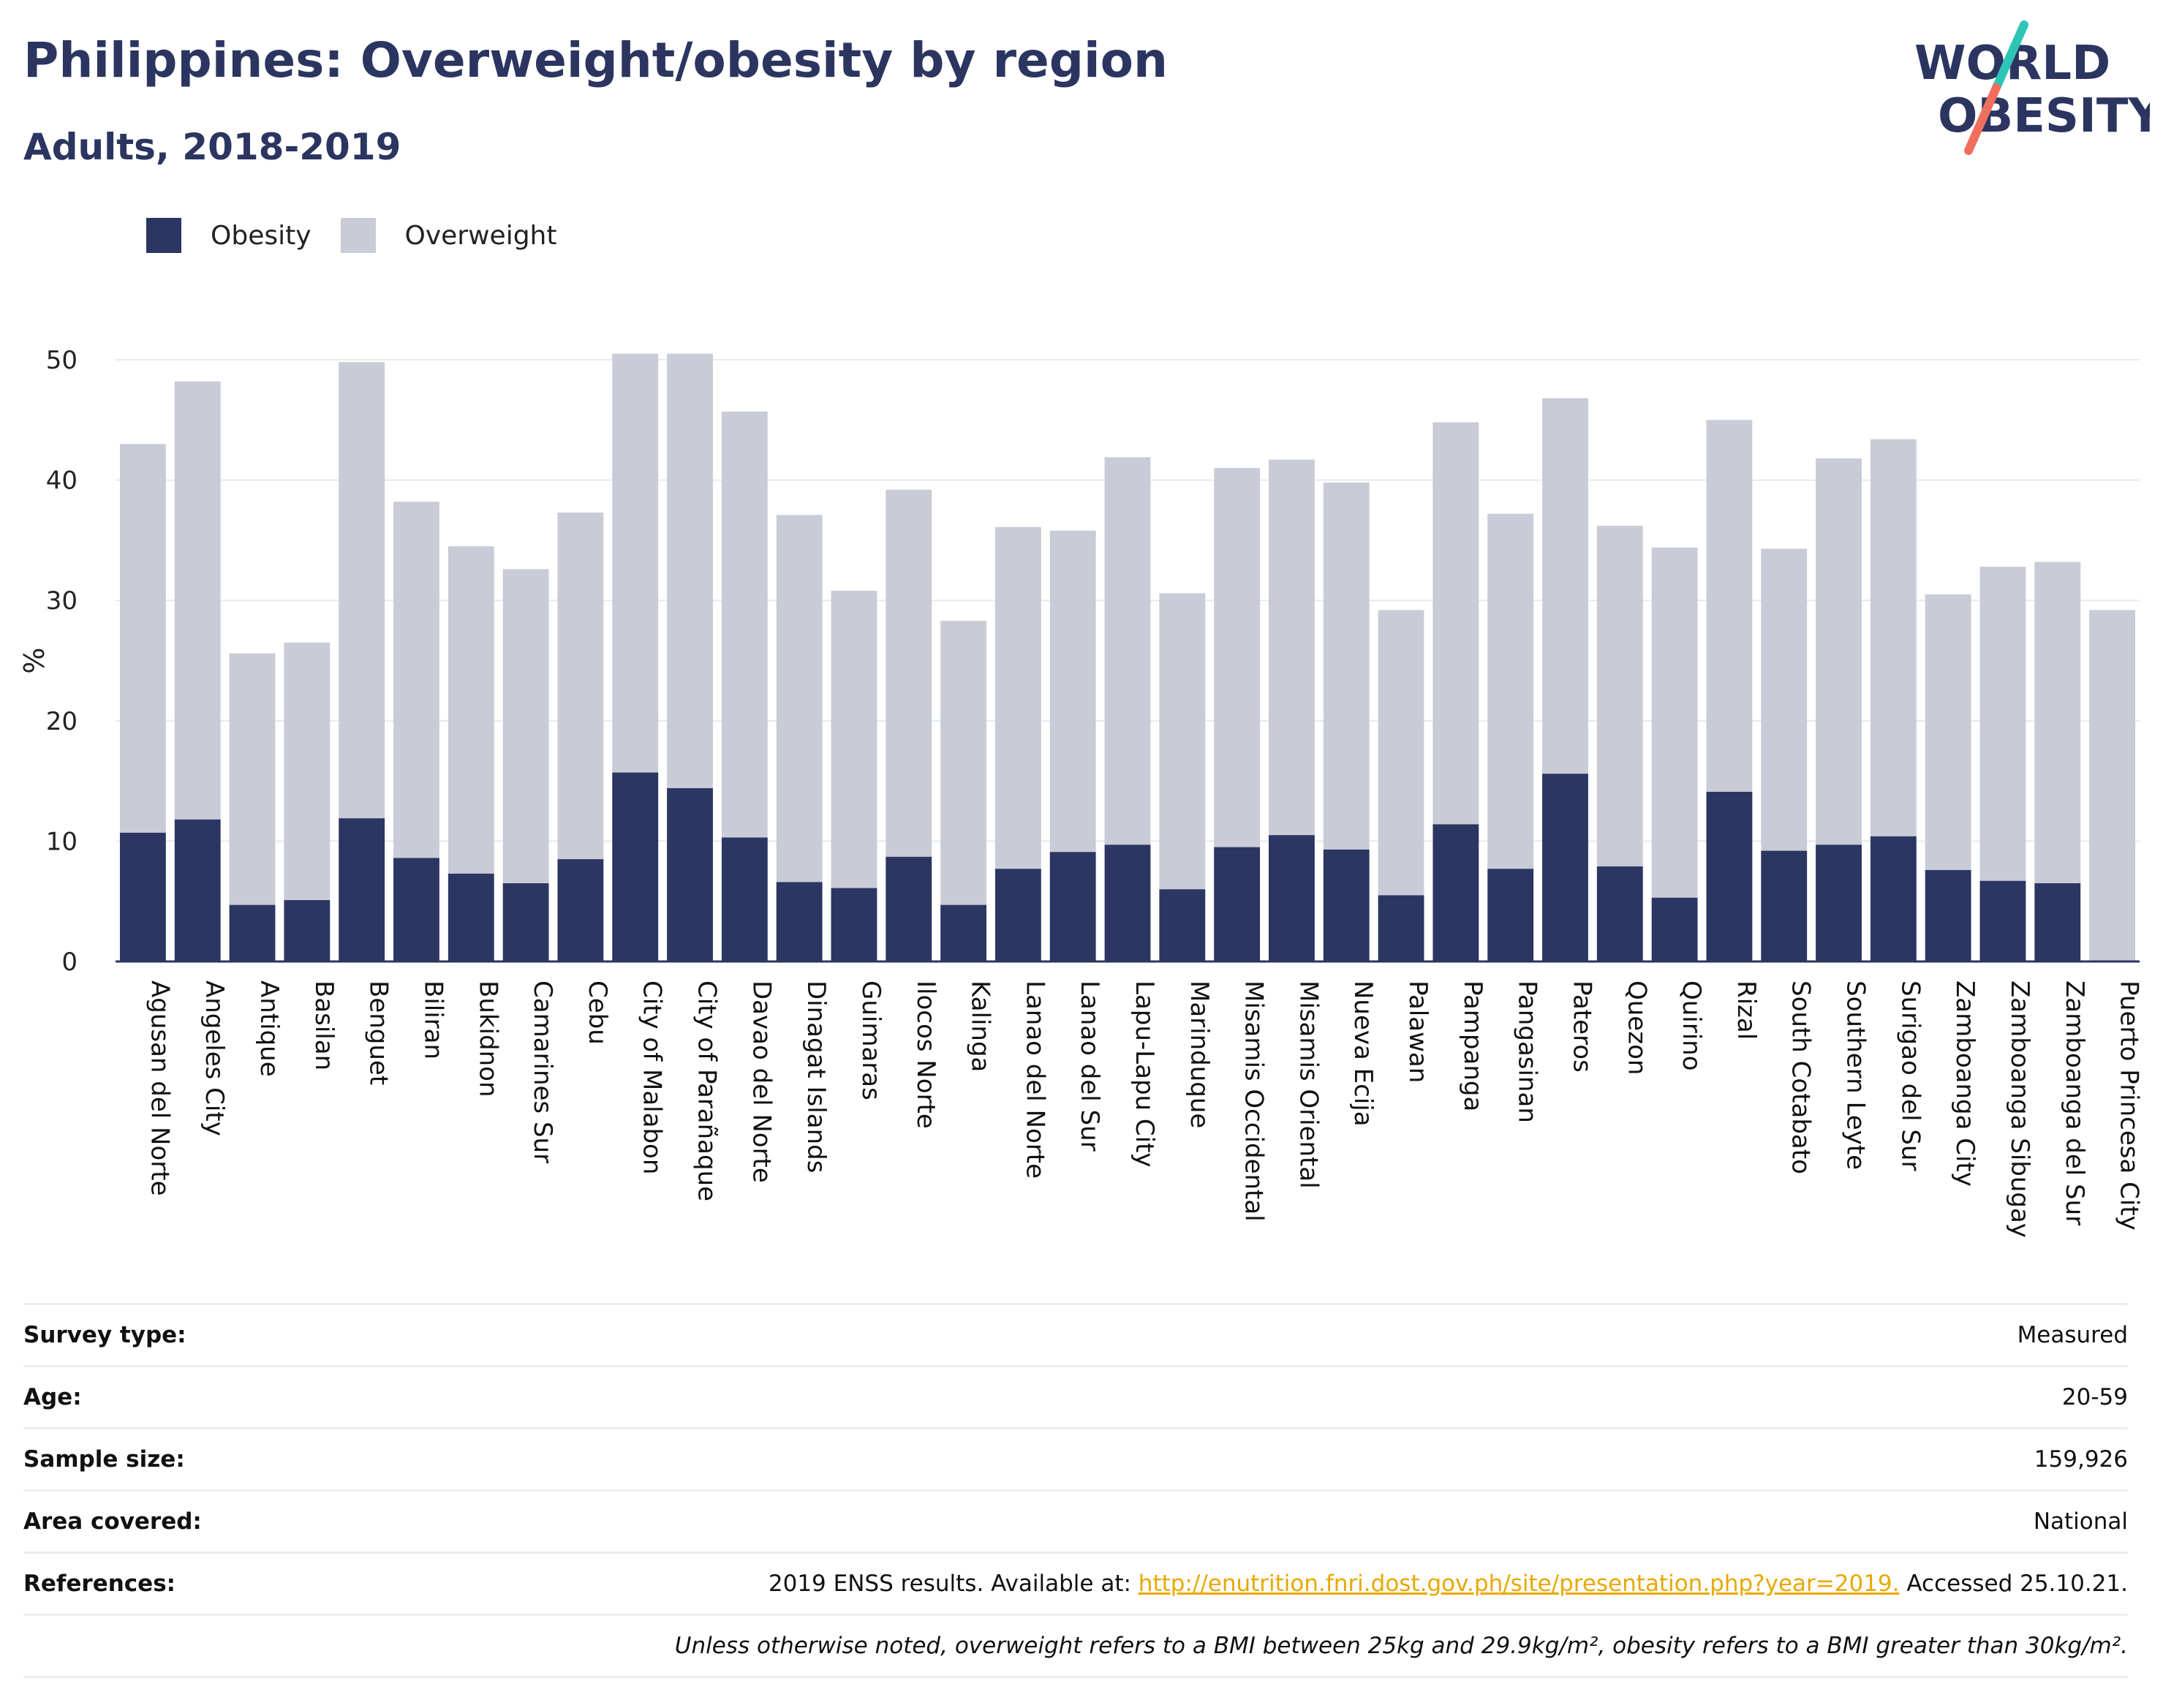 Image resolution: width=2163 pixels, height=1708 pixels. Describe the element at coordinates (159, 1088) in the screenshot. I see `x-tick-label: Agusan del Norte` at that location.